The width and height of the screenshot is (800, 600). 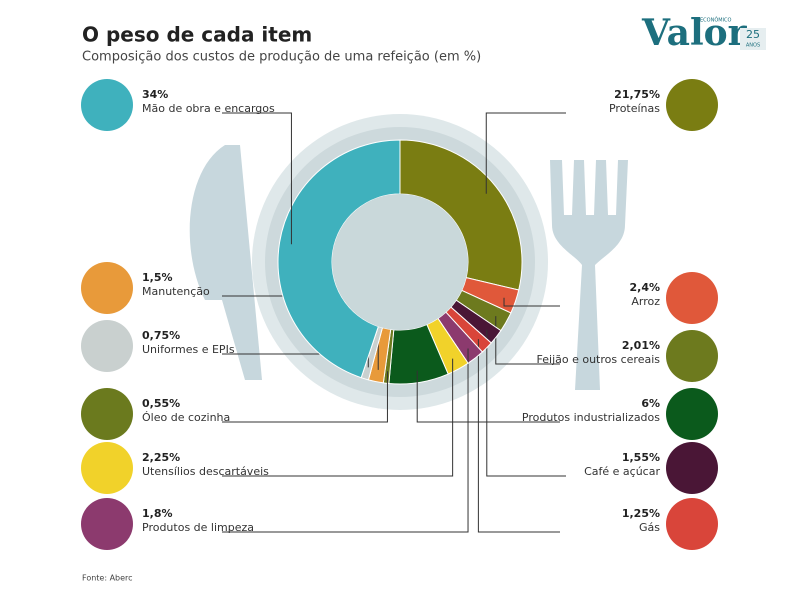 I want to click on logo-badge, so click(x=753, y=39).